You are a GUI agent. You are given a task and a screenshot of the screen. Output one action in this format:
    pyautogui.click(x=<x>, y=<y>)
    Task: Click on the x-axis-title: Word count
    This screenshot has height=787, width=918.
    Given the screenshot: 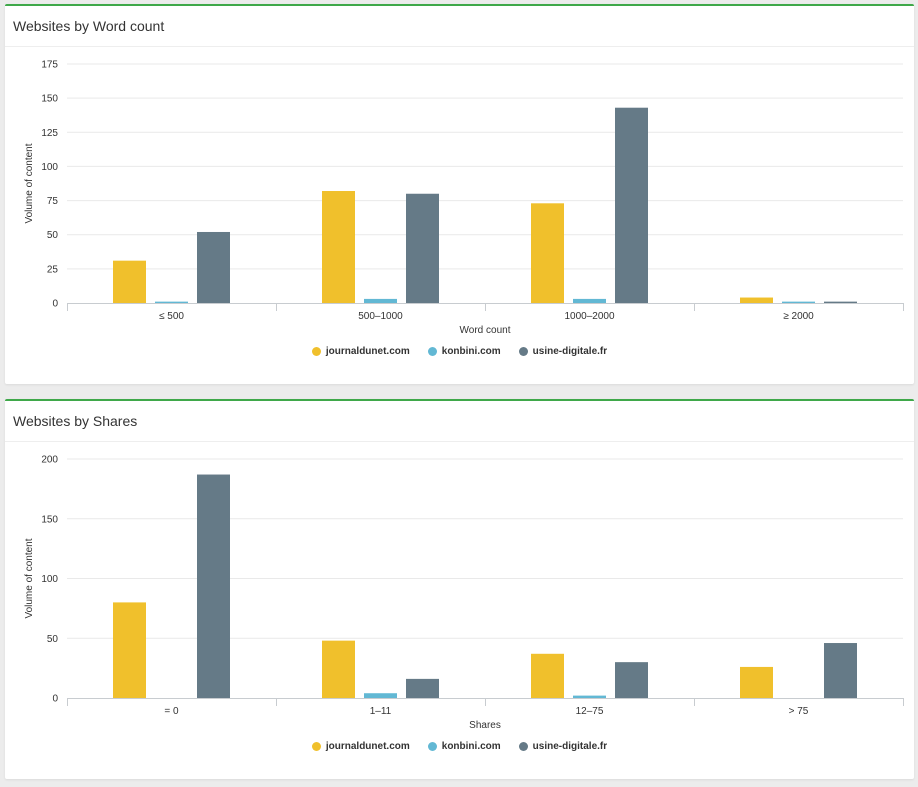 What is the action you would take?
    pyautogui.click(x=485, y=330)
    